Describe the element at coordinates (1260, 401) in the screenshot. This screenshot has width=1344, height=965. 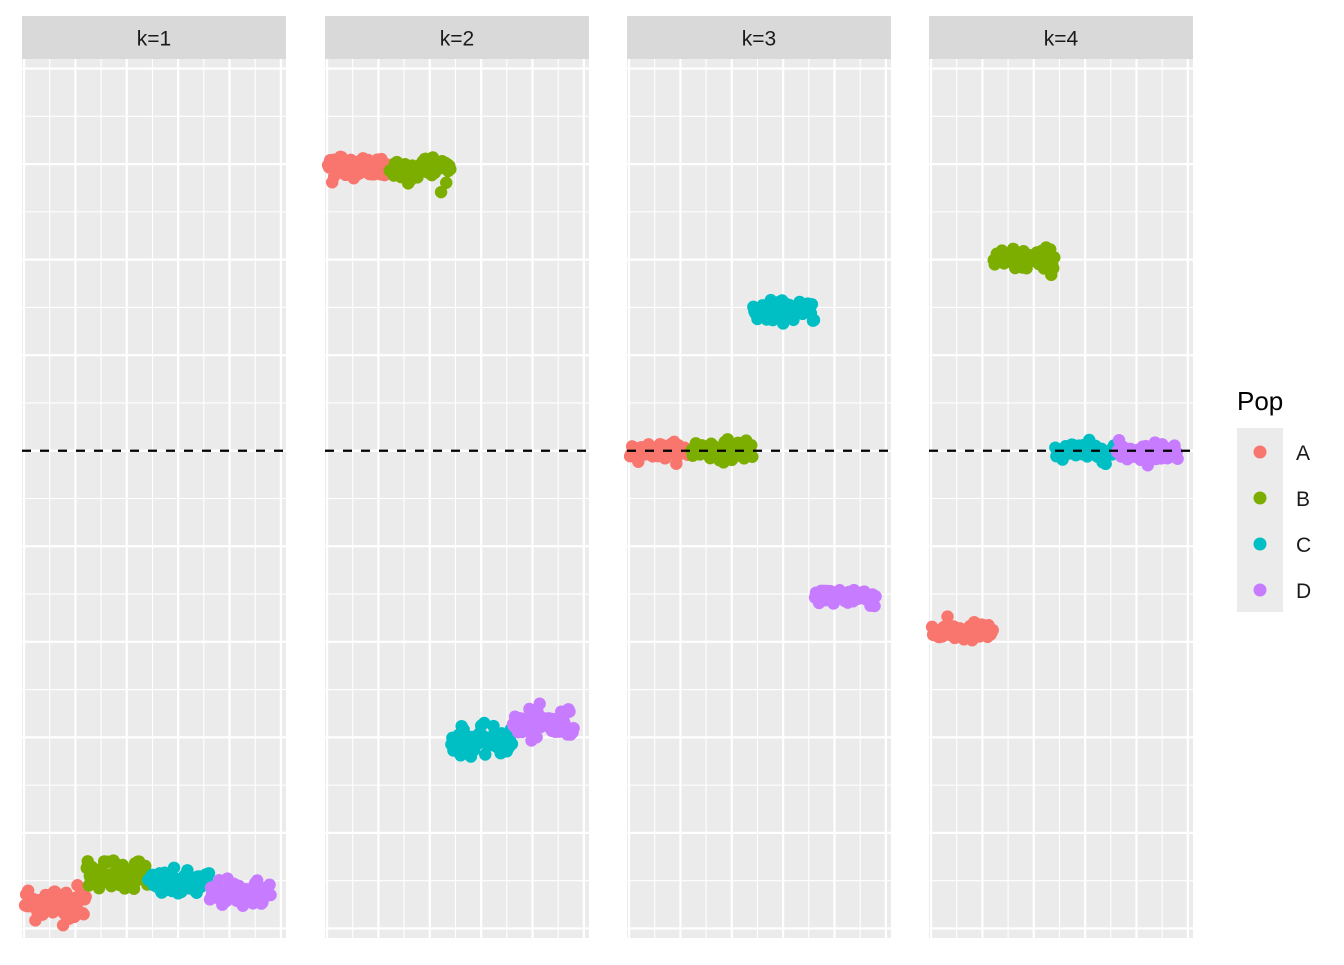
I see `legend-title: Pop` at that location.